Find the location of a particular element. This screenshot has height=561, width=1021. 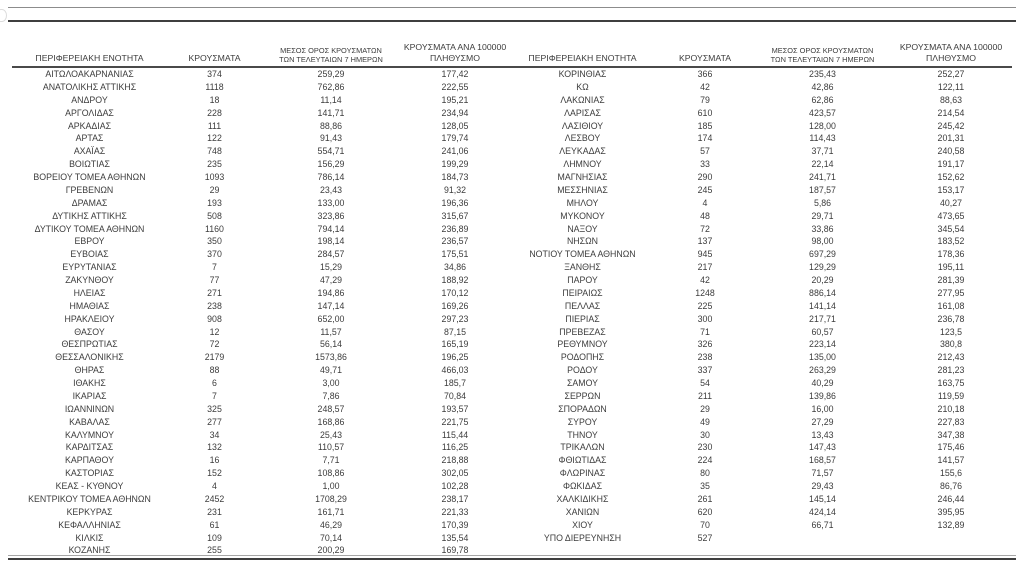

cell-region: ΠΕΛΛΑΣ is located at coordinates (582, 305).